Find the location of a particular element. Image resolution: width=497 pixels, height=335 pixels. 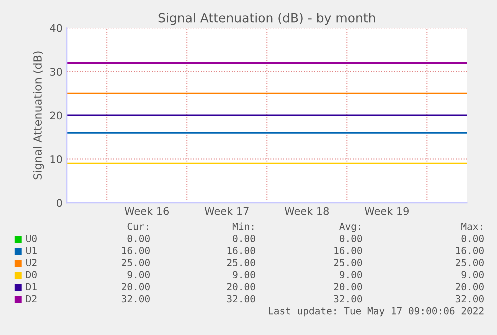

y-axis-title: Signal Attenuation (dB) is located at coordinates (38, 116).